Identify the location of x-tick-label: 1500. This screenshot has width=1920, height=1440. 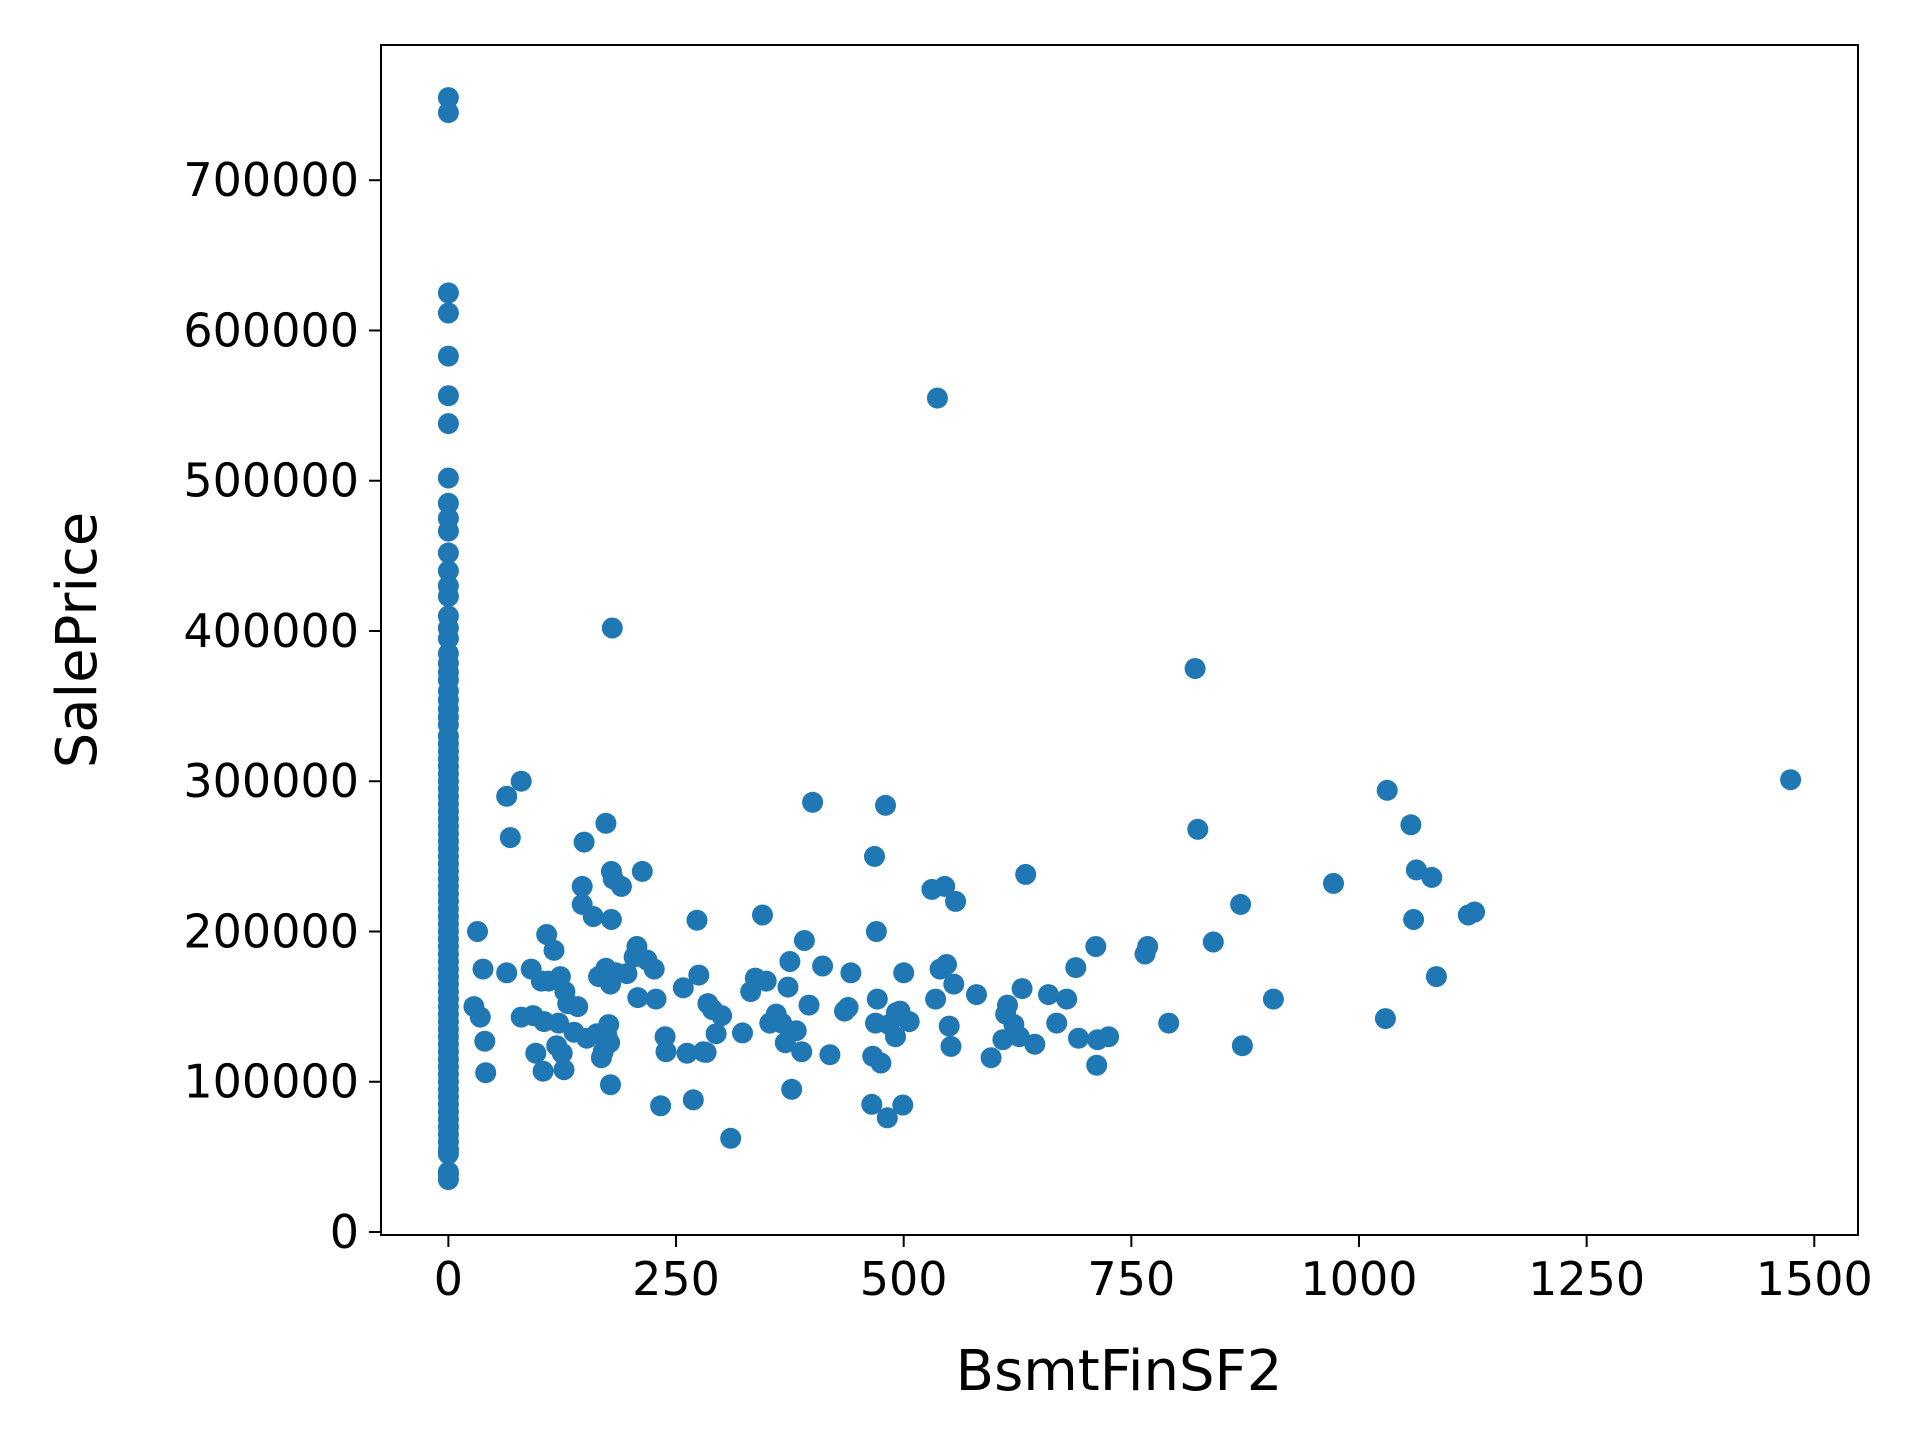
(1814, 1279).